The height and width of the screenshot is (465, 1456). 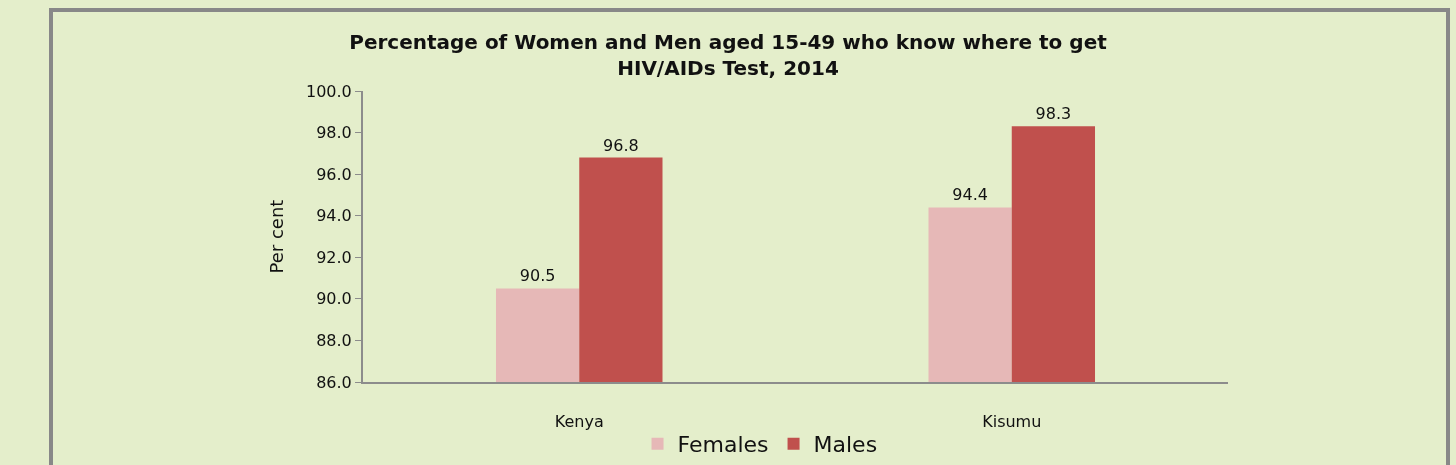 I want to click on y-tick-label: 96.0, so click(x=334, y=174).